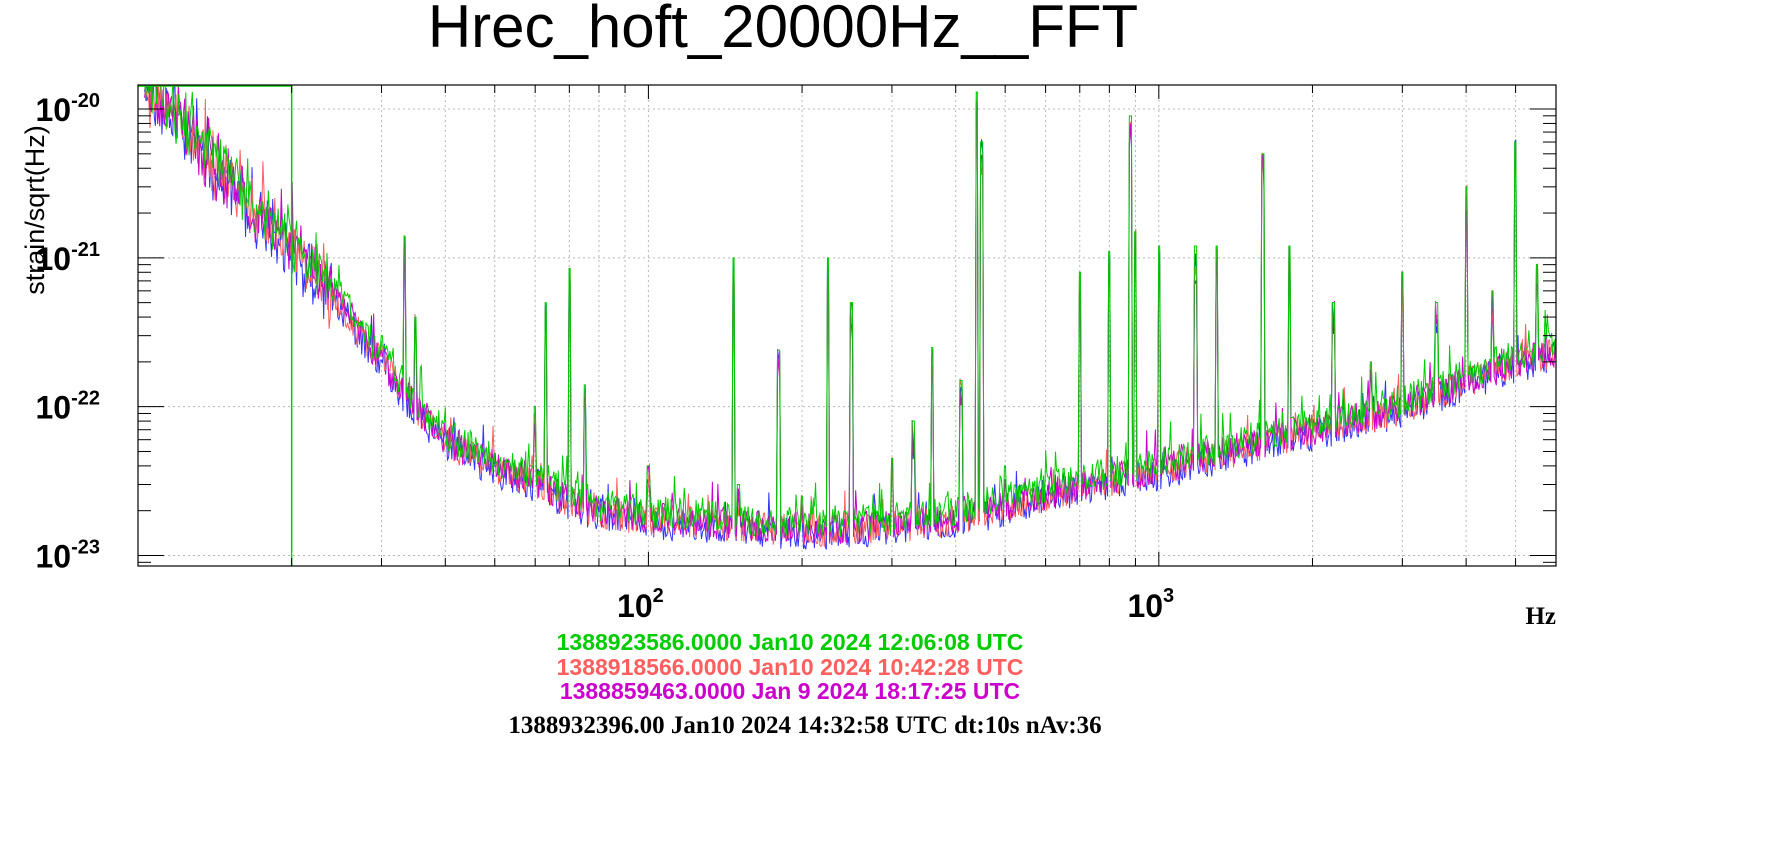  What do you see at coordinates (1540, 616) in the screenshot?
I see `x-axis-title: Hz` at bounding box center [1540, 616].